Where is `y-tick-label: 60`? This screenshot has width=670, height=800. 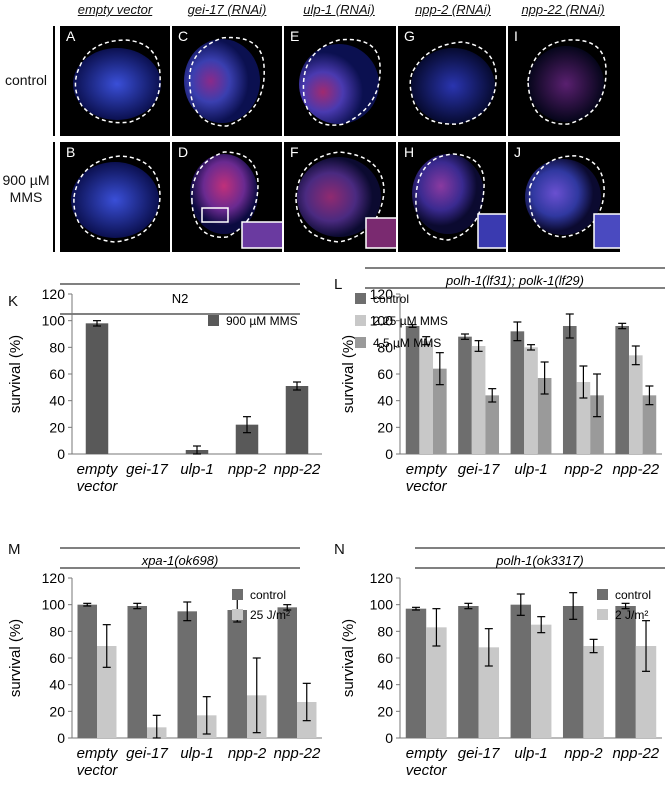 y-tick-label: 60 is located at coordinates (385, 658).